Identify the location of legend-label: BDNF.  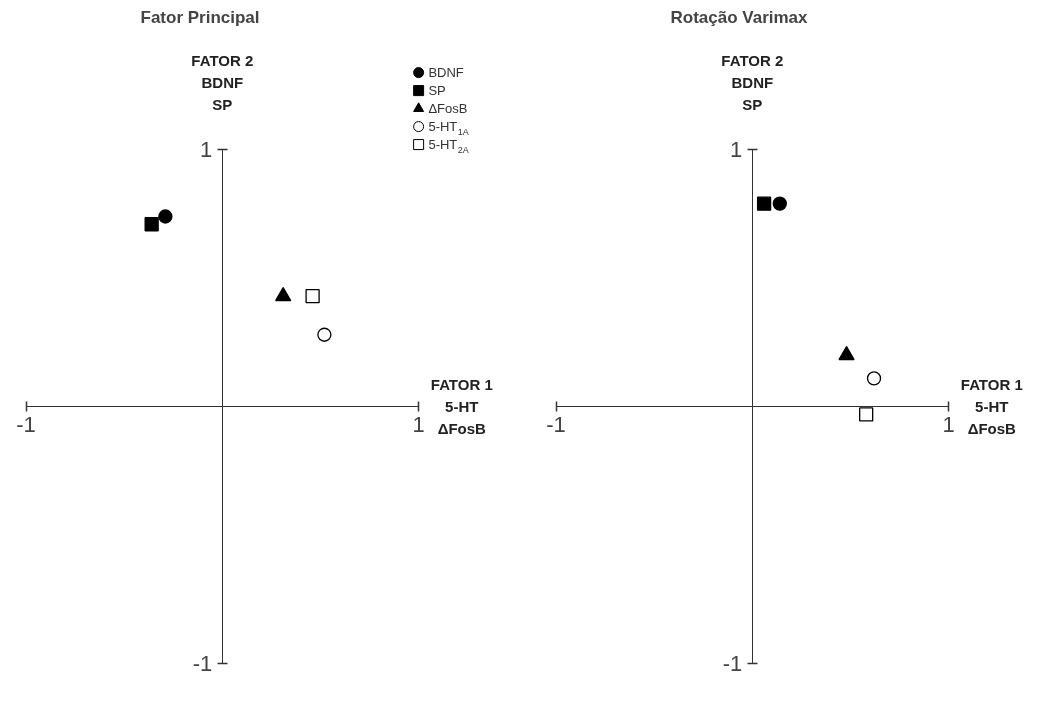
(446, 73).